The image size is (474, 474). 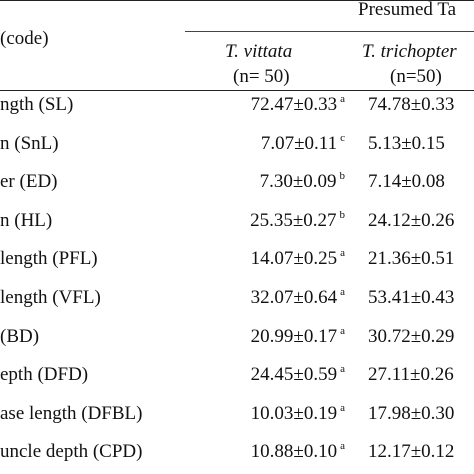 What do you see at coordinates (49, 258) in the screenshot?
I see `row-label: length (PFL)` at bounding box center [49, 258].